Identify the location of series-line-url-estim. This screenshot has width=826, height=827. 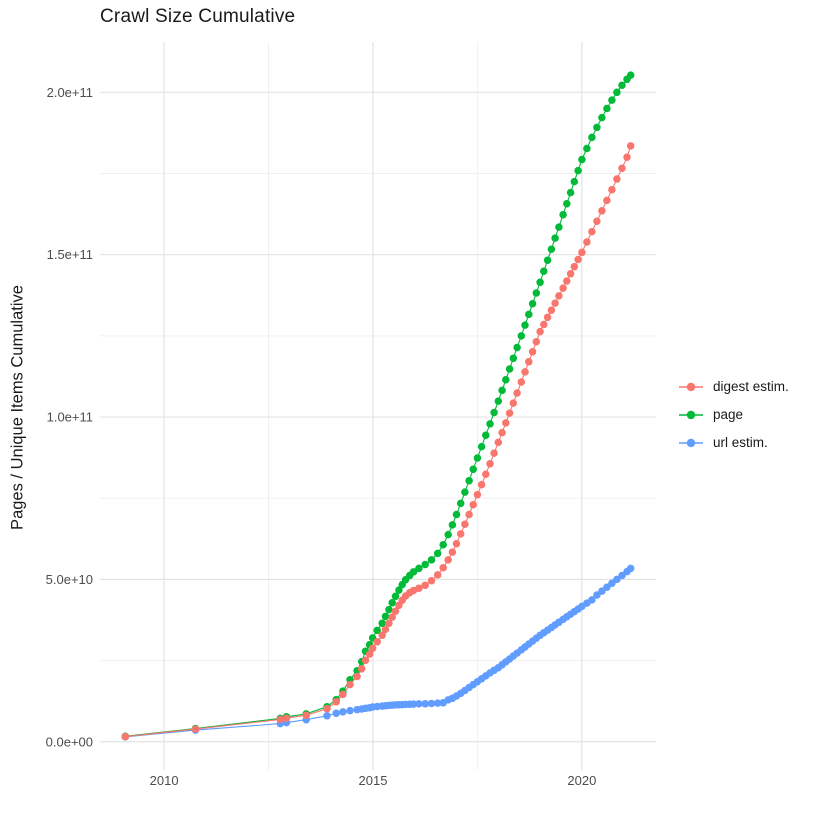
(378, 652).